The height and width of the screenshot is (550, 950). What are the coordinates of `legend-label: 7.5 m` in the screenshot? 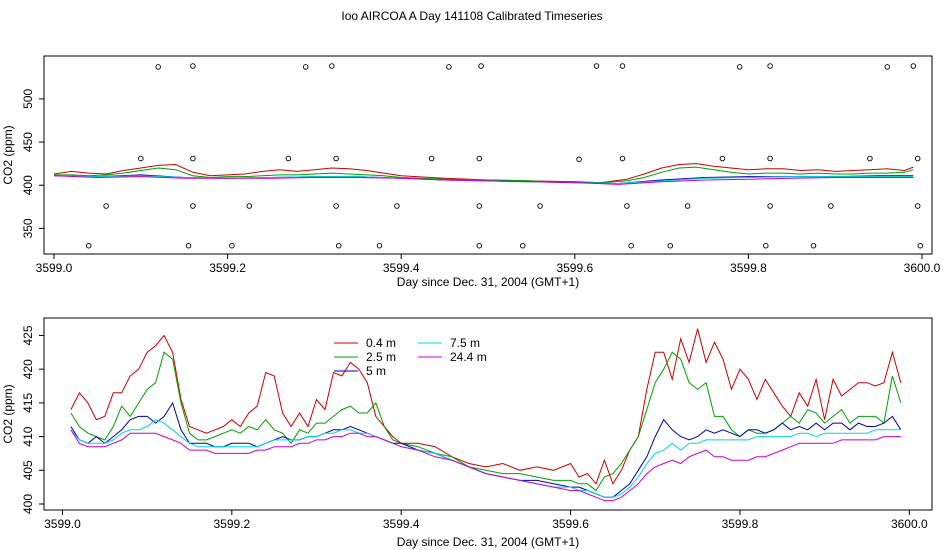 It's located at (465, 343).